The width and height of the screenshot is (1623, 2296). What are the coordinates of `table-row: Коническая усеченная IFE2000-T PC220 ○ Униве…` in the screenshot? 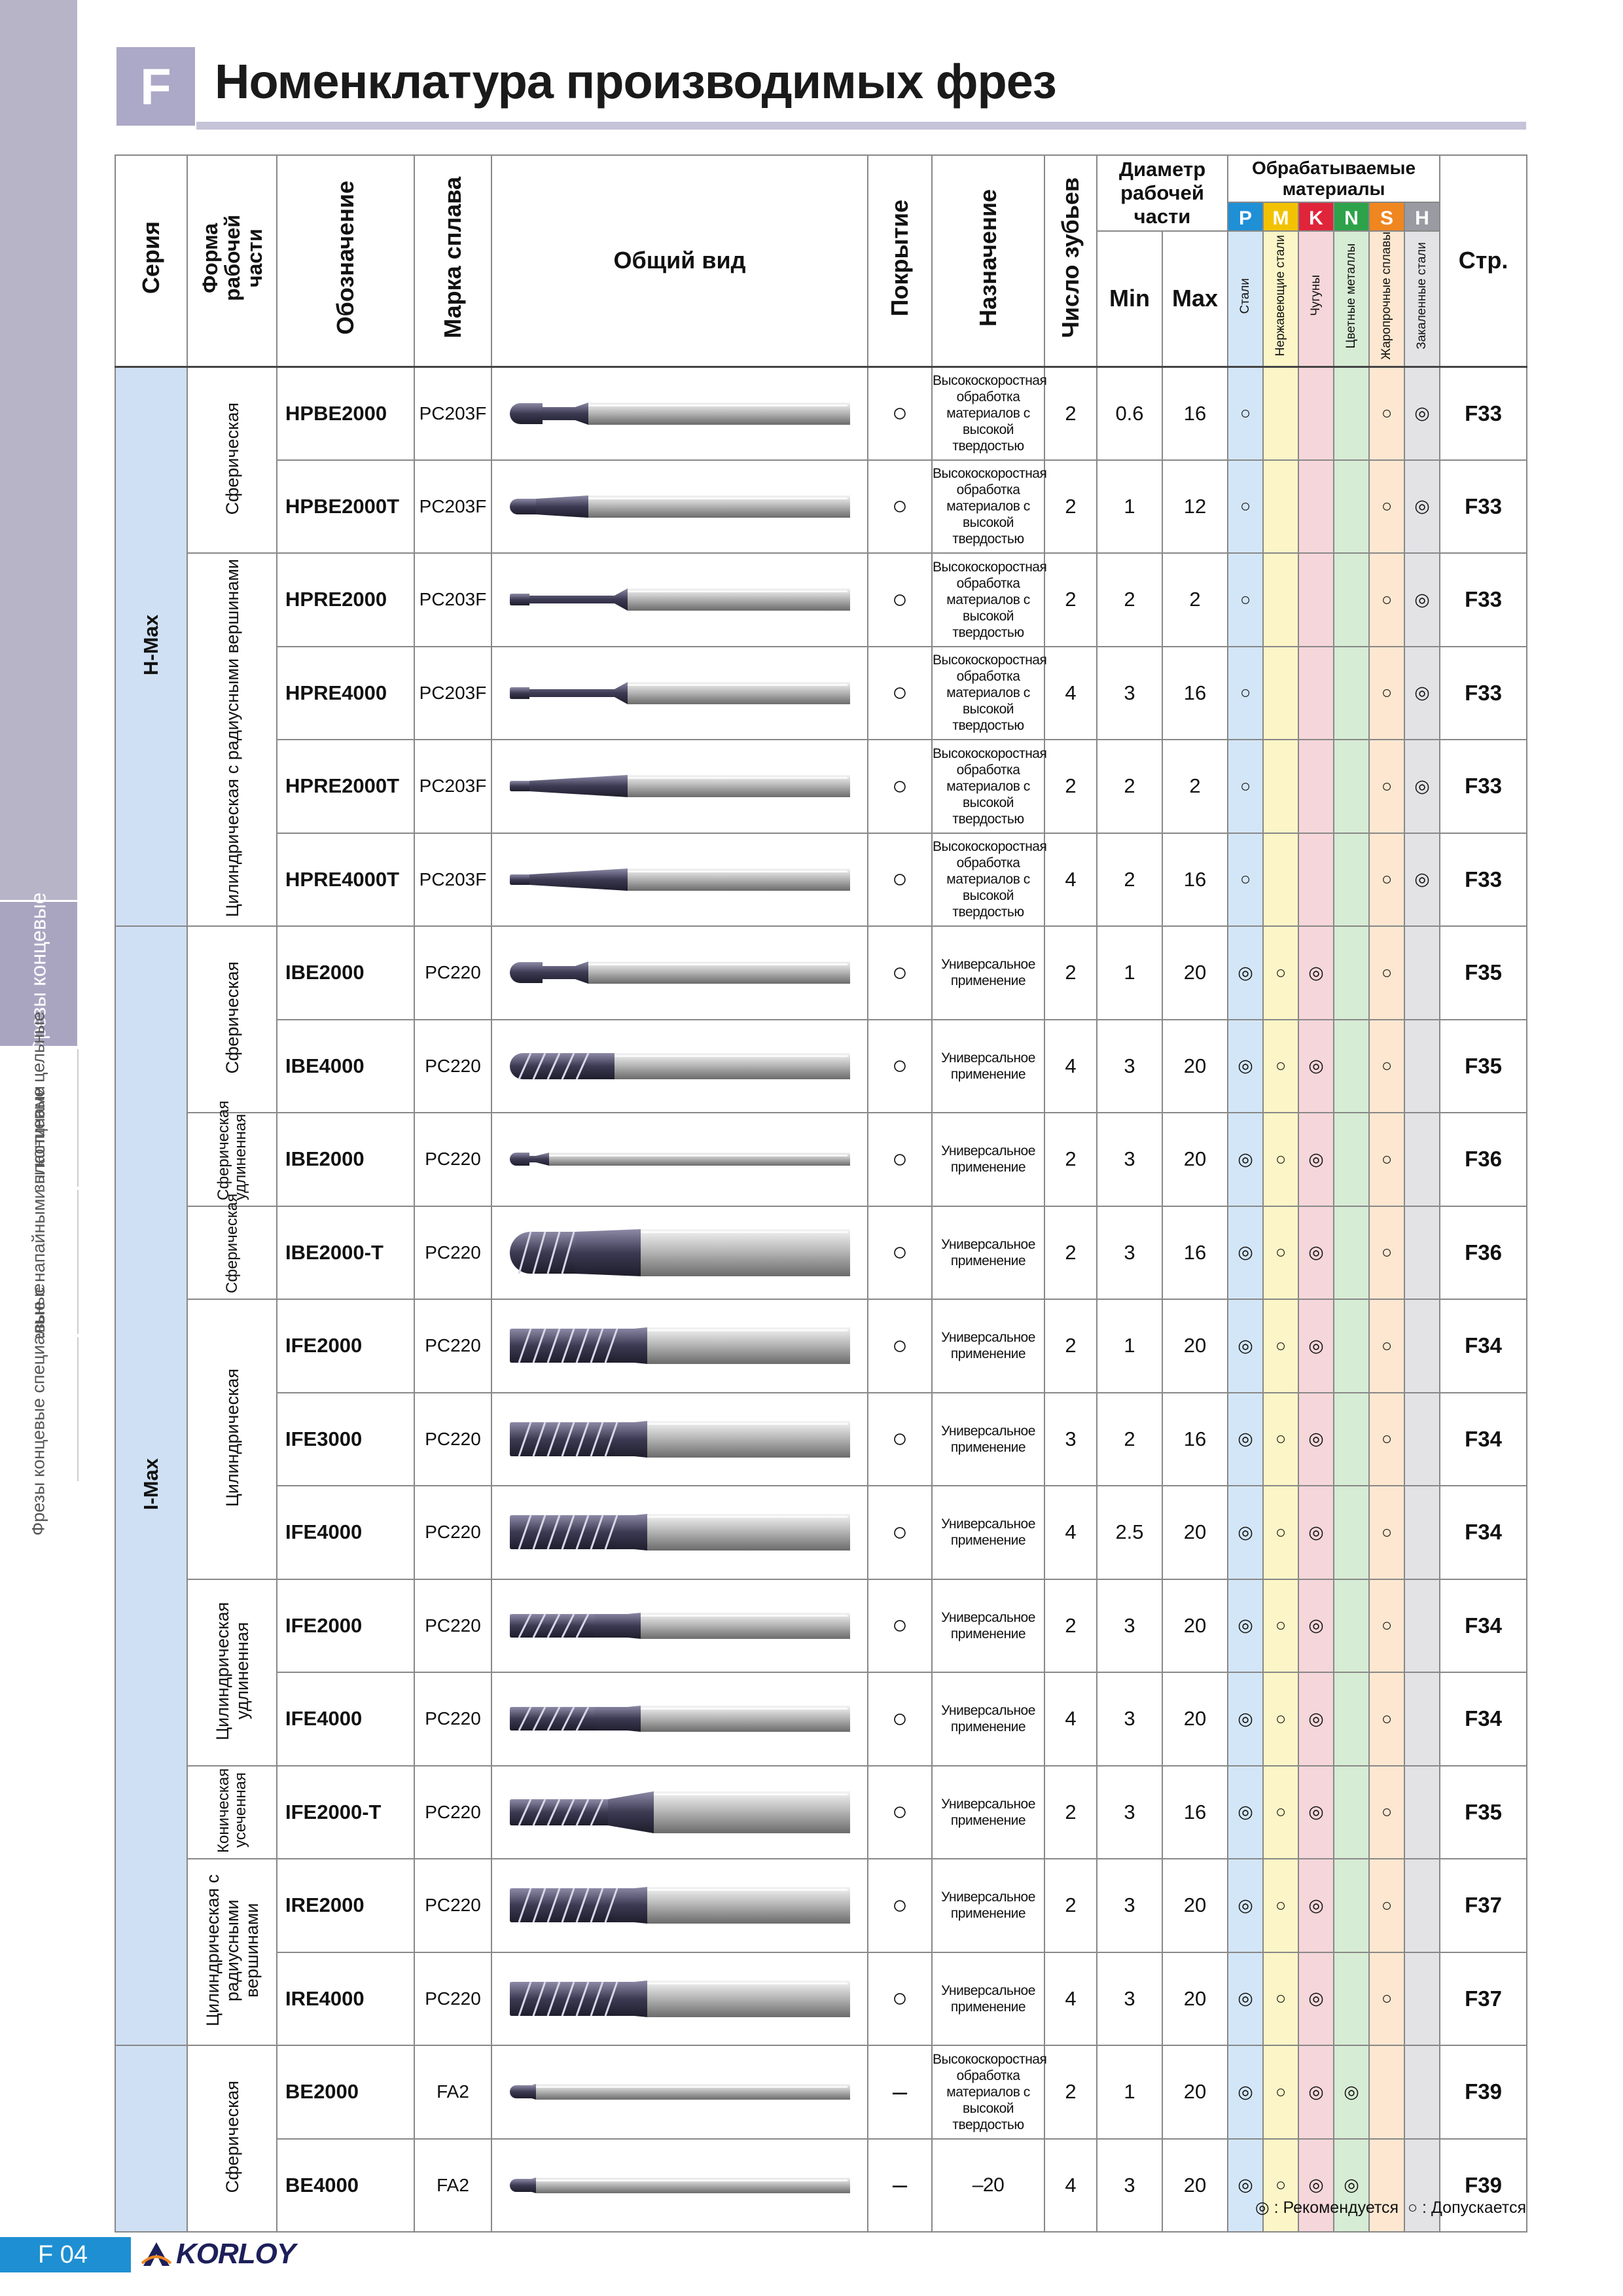 It's located at (821, 1812).